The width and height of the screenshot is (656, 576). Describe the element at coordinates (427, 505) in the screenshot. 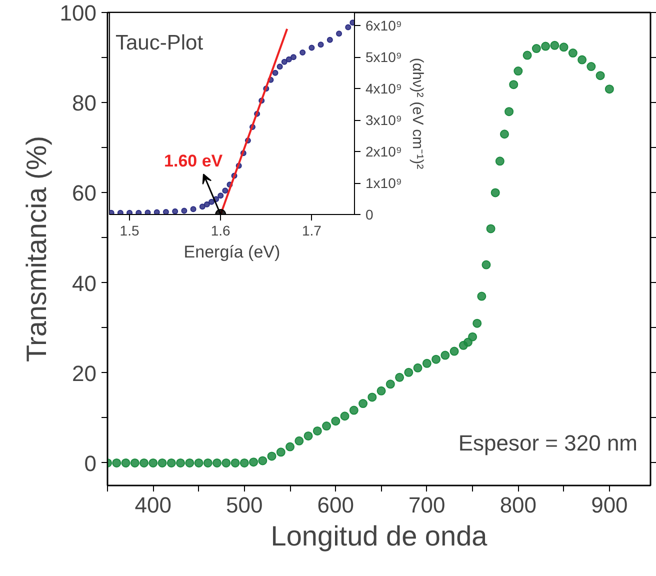

I see `x-tick-label: 700` at that location.